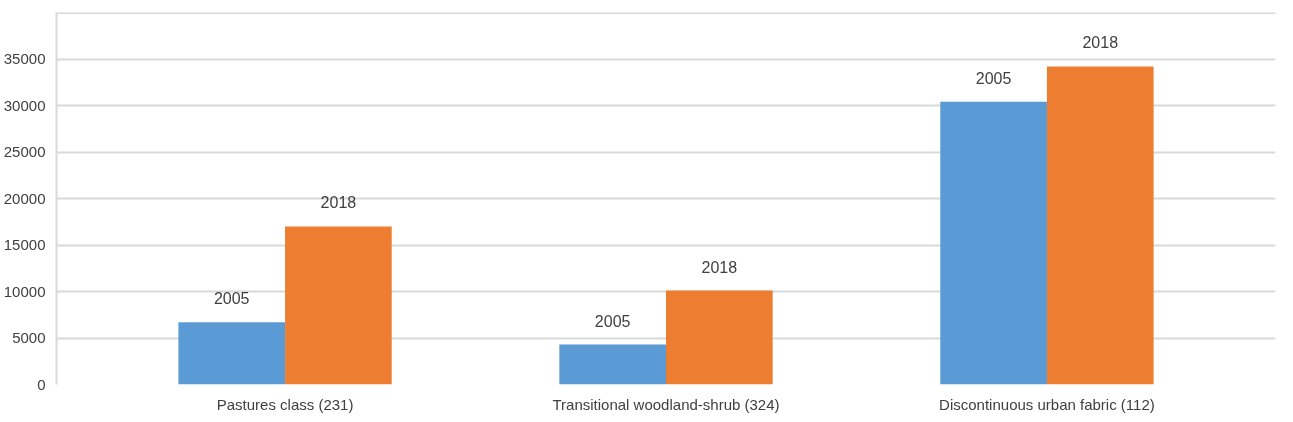 The width and height of the screenshot is (1293, 422). What do you see at coordinates (24, 244) in the screenshot?
I see `y-tick-label: 15000` at bounding box center [24, 244].